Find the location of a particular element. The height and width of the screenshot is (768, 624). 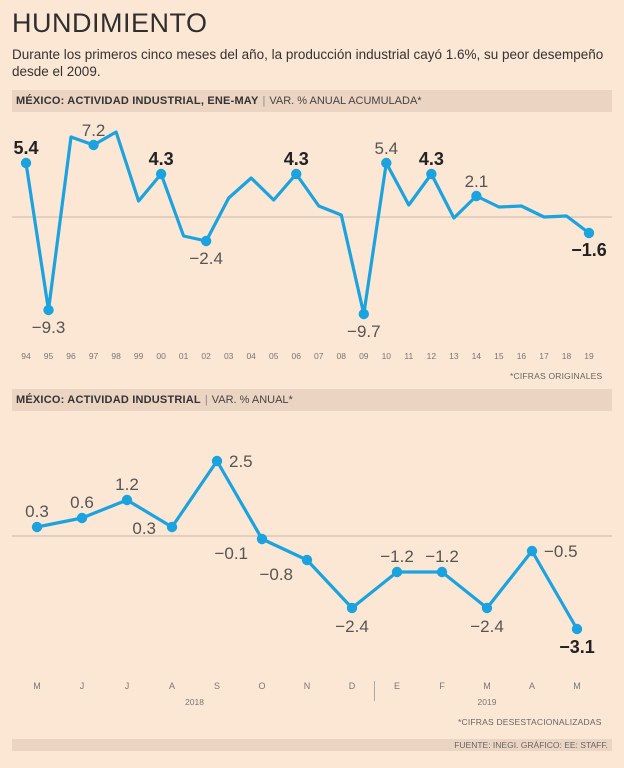

x-tick-label: F is located at coordinates (442, 686).